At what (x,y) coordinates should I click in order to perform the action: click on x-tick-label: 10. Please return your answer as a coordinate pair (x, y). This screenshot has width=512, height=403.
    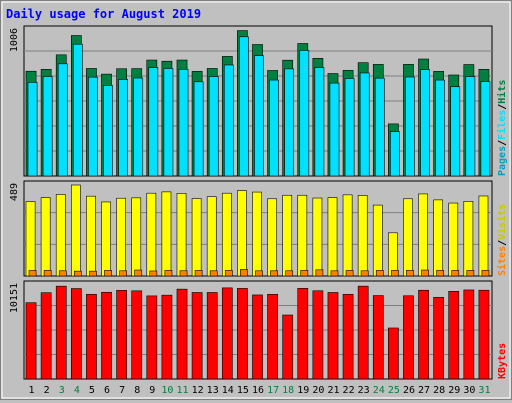
    Looking at the image, I should click on (167, 390).